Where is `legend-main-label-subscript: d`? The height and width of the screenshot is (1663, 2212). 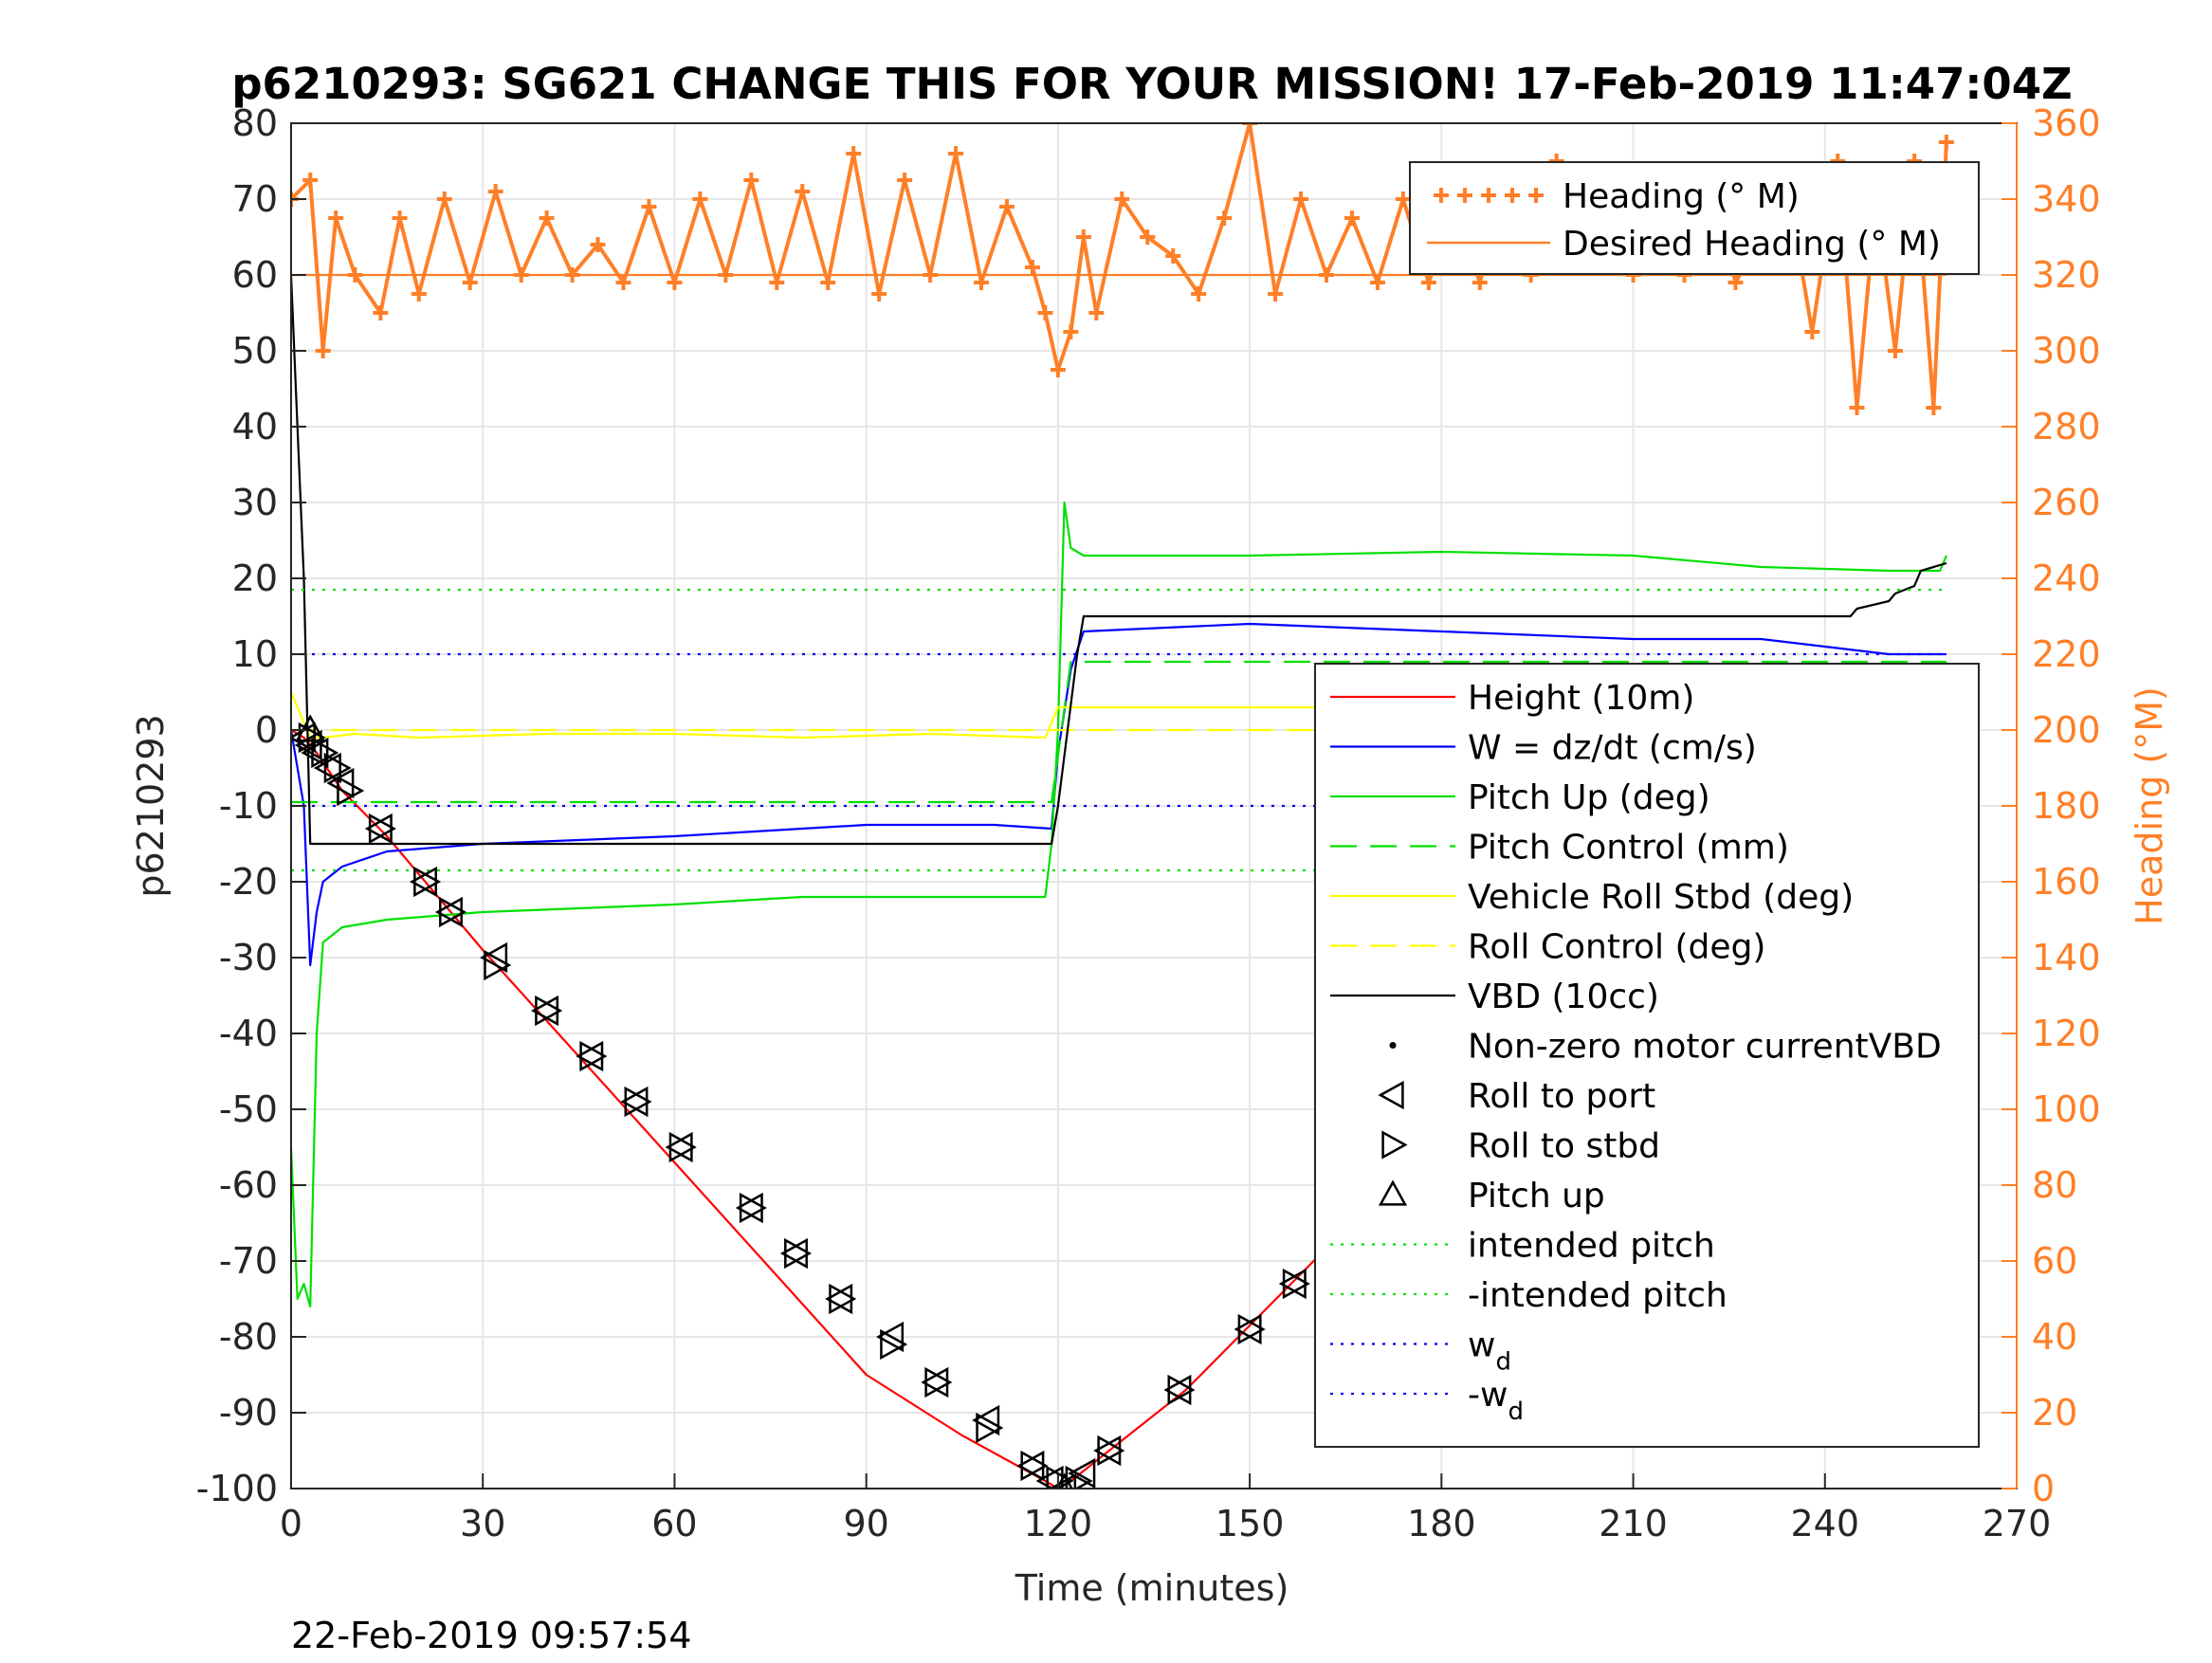 legend-main-label-subscript: d is located at coordinates (1503, 1362).